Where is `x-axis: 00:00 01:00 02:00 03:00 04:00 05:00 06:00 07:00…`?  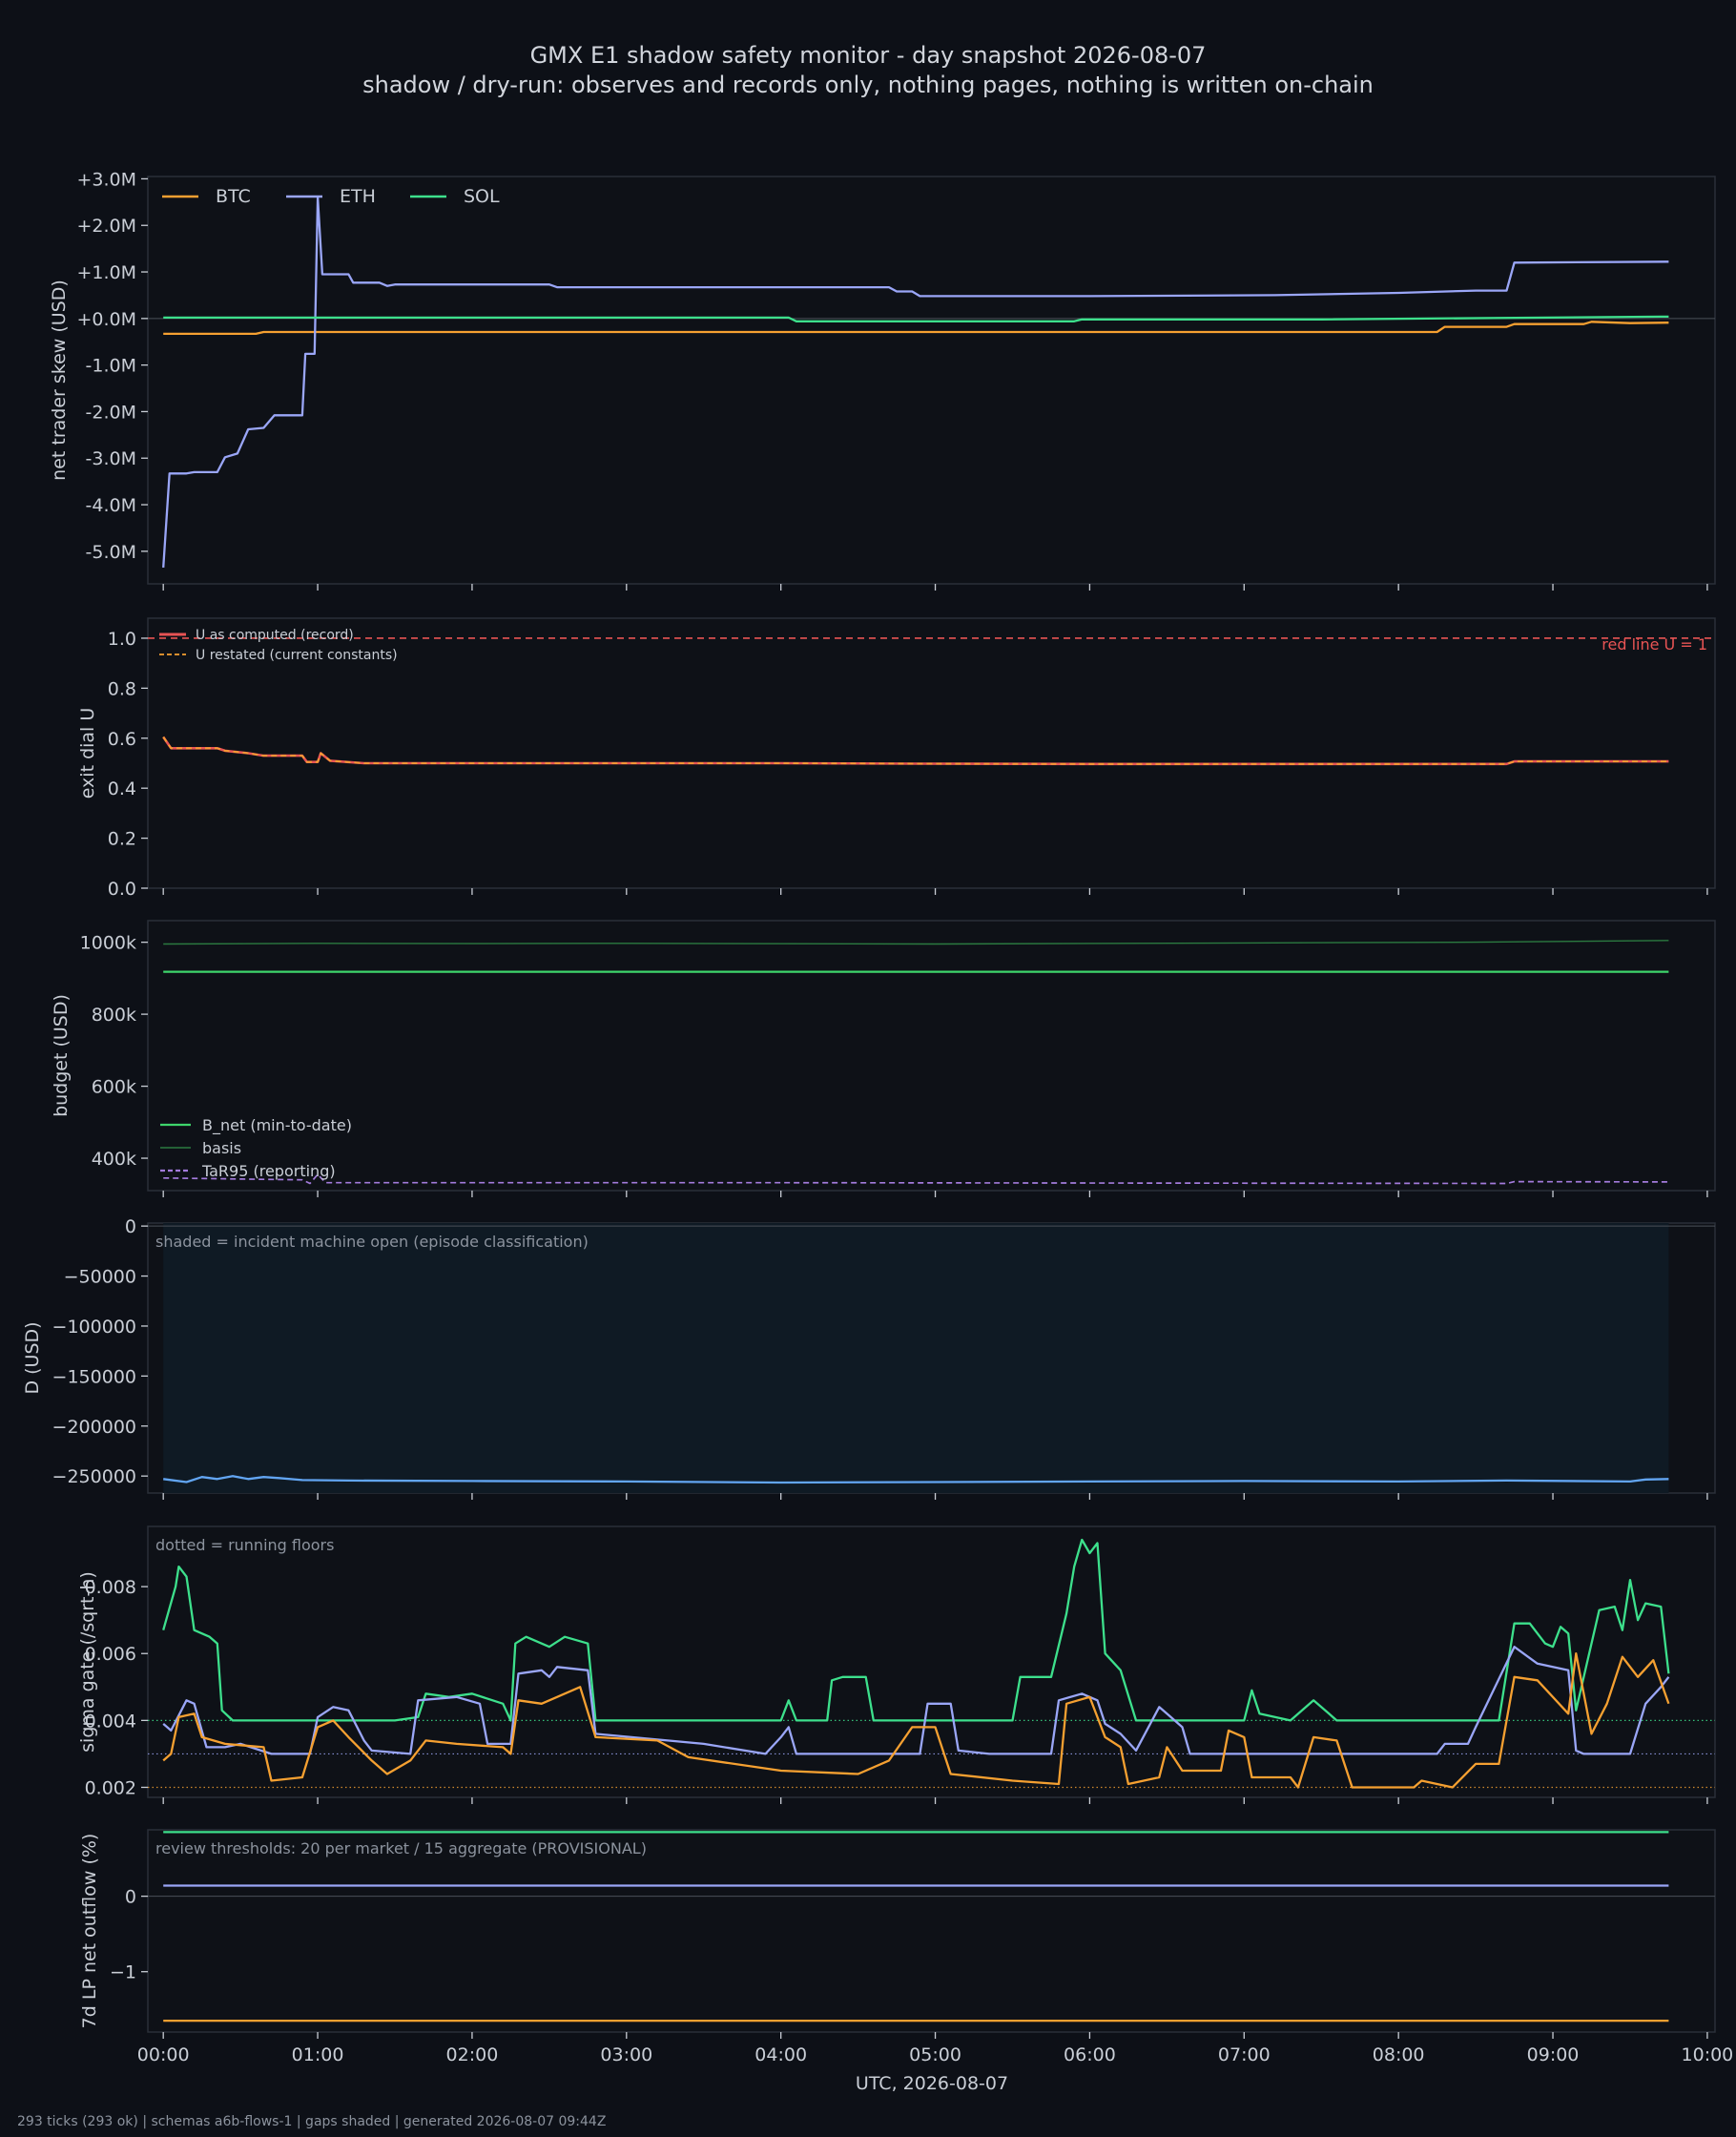 x-axis: 00:00 01:00 02:00 03:00 04:00 05:00 06:00 07:00… is located at coordinates (935, 2069).